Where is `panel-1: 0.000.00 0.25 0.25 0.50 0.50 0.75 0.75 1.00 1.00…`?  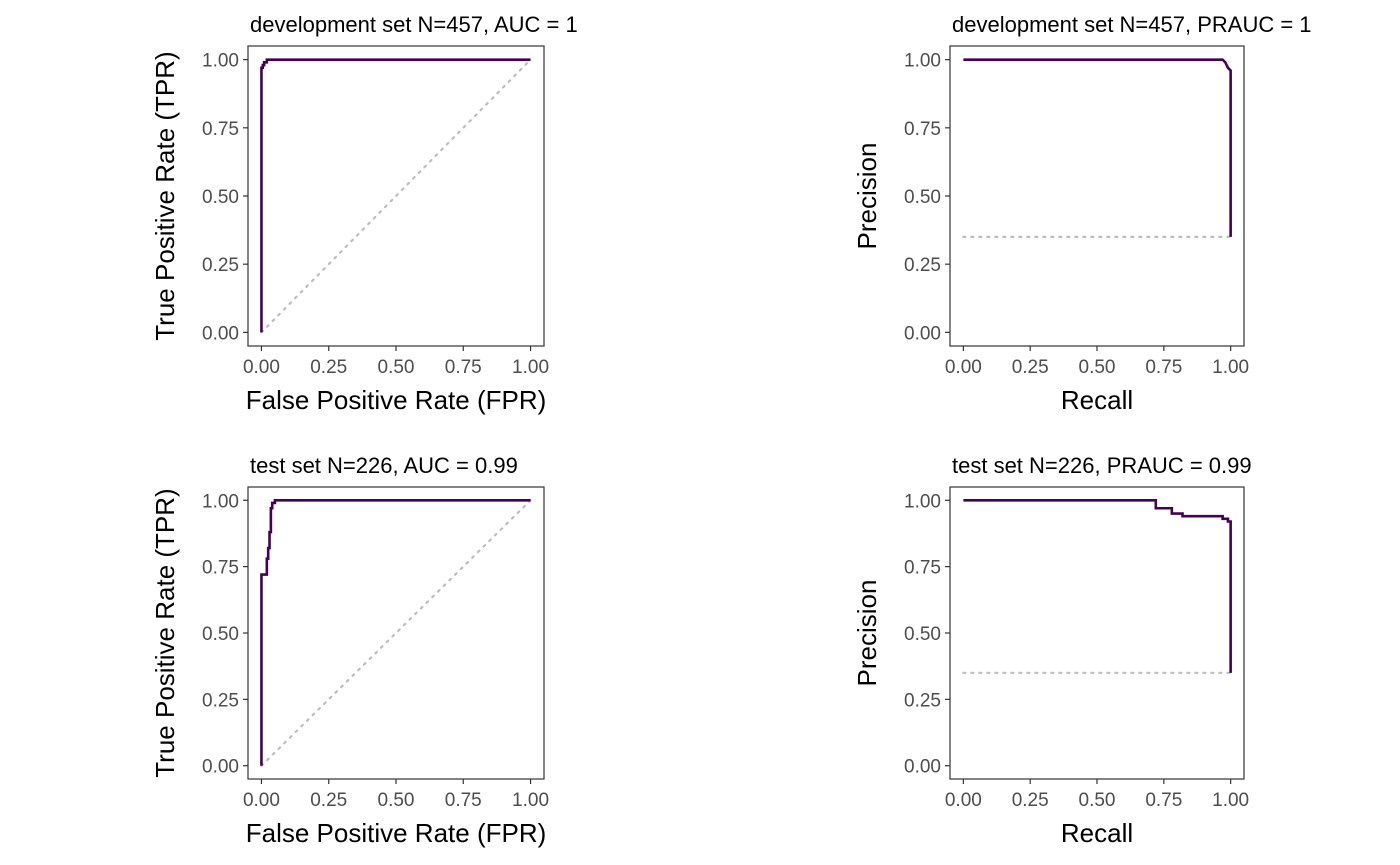 panel-1: 0.000.00 0.25 0.25 0.50 0.50 0.75 0.75 1.00 1.00… is located at coordinates (364, 213).